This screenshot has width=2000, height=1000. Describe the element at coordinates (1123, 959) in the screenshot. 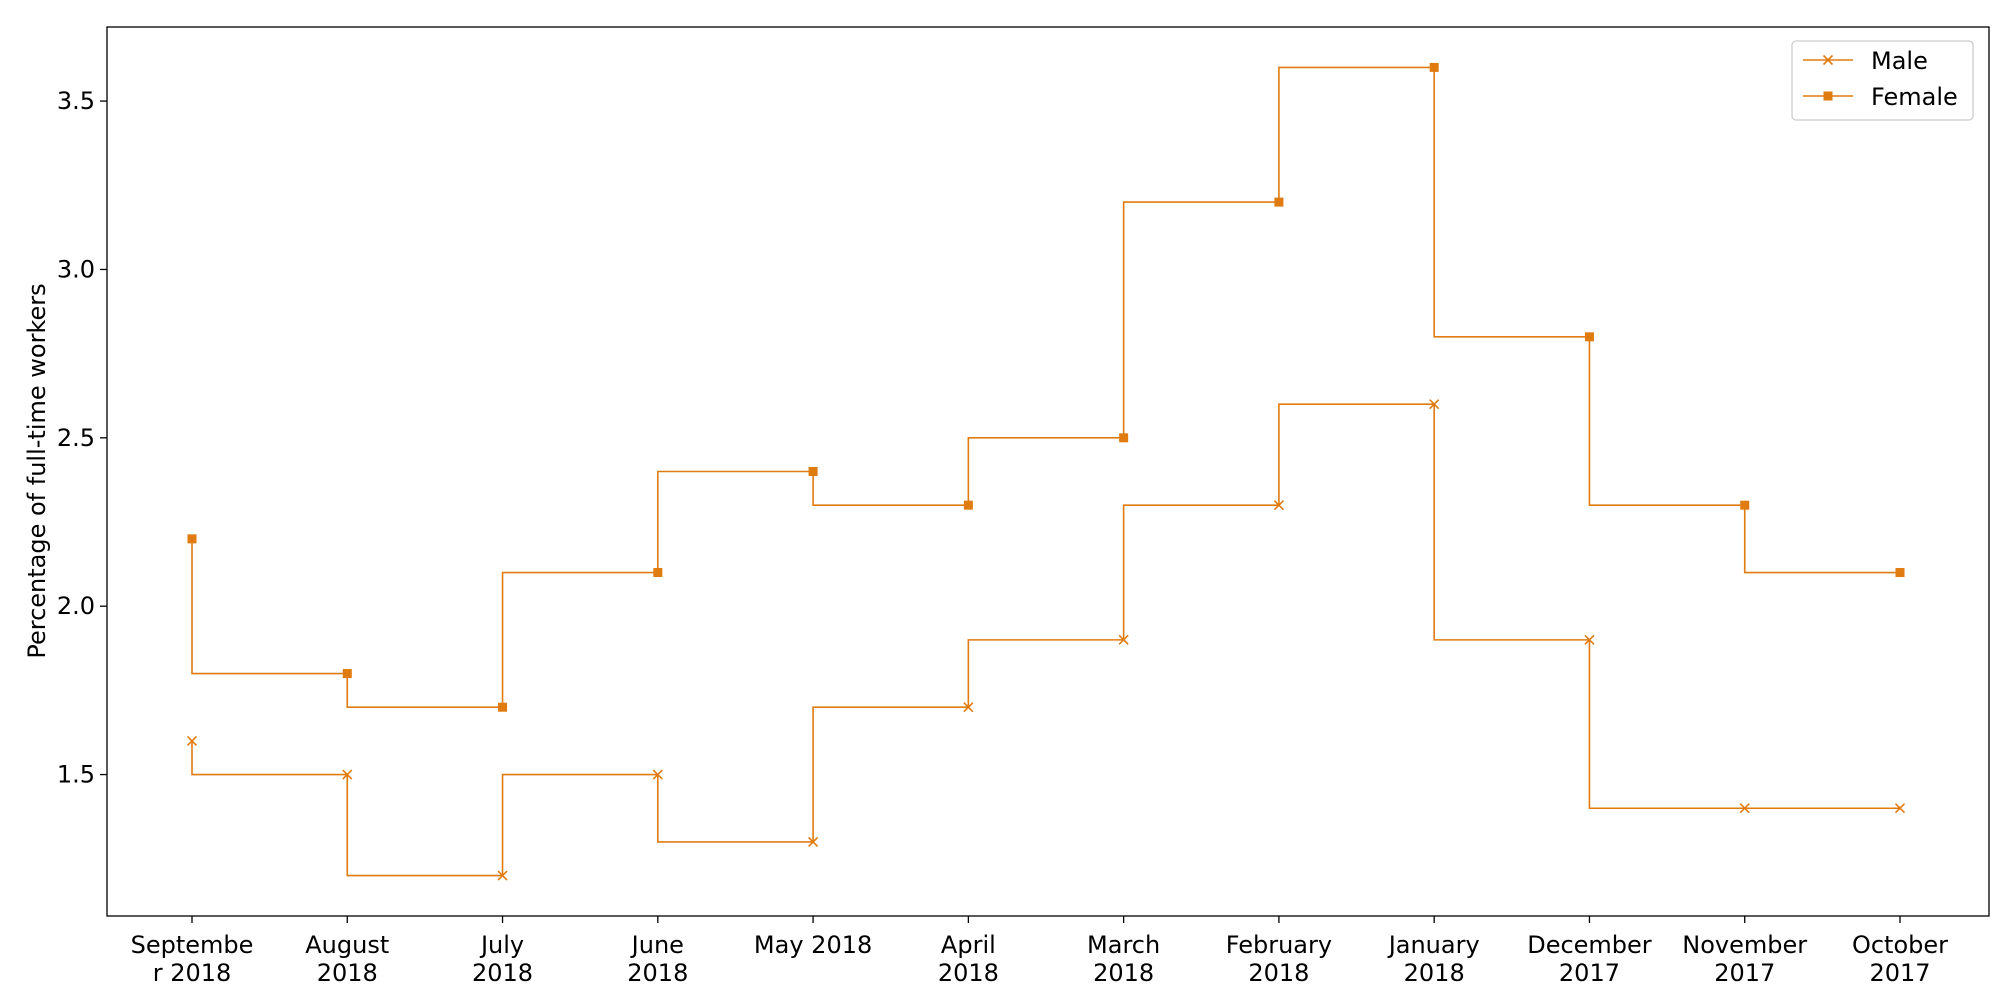

I see `x-tick-label: March 2018` at that location.